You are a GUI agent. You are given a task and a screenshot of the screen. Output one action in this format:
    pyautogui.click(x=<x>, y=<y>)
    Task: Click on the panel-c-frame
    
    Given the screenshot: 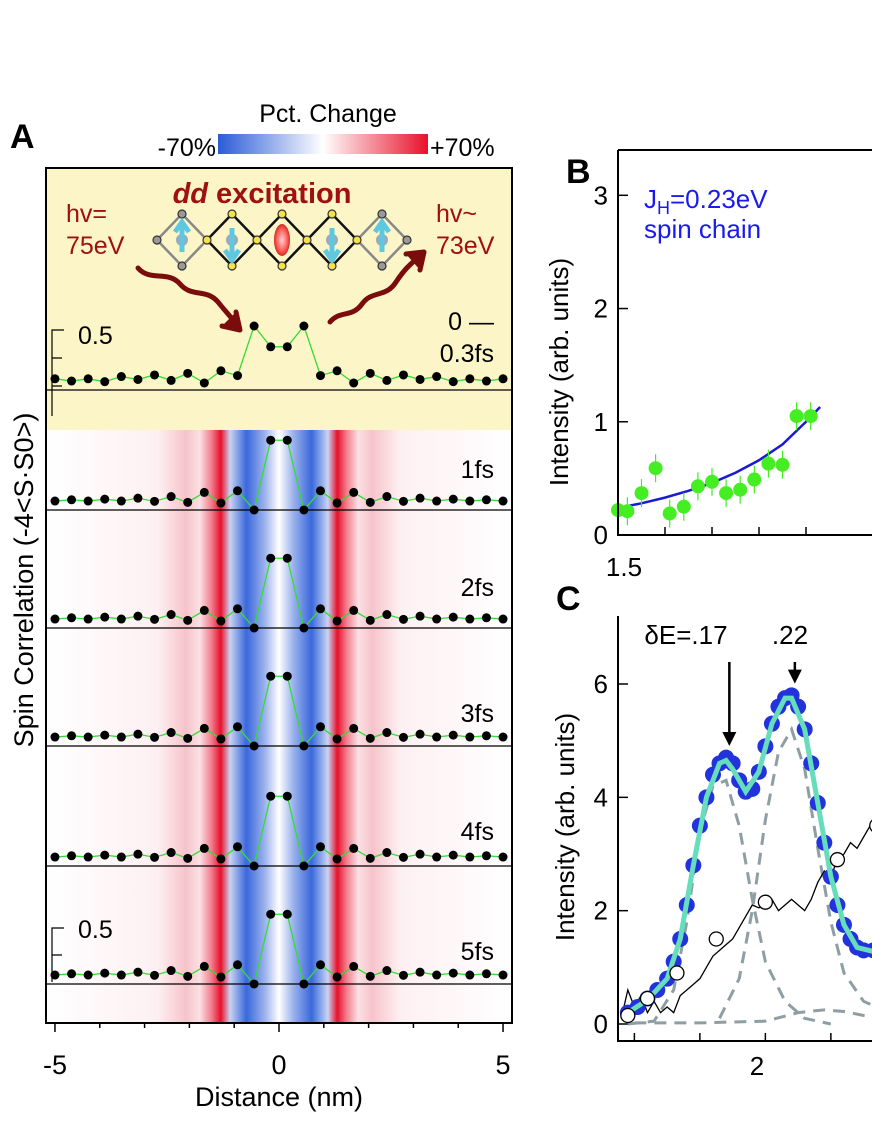 What is the action you would take?
    pyautogui.click(x=744, y=829)
    